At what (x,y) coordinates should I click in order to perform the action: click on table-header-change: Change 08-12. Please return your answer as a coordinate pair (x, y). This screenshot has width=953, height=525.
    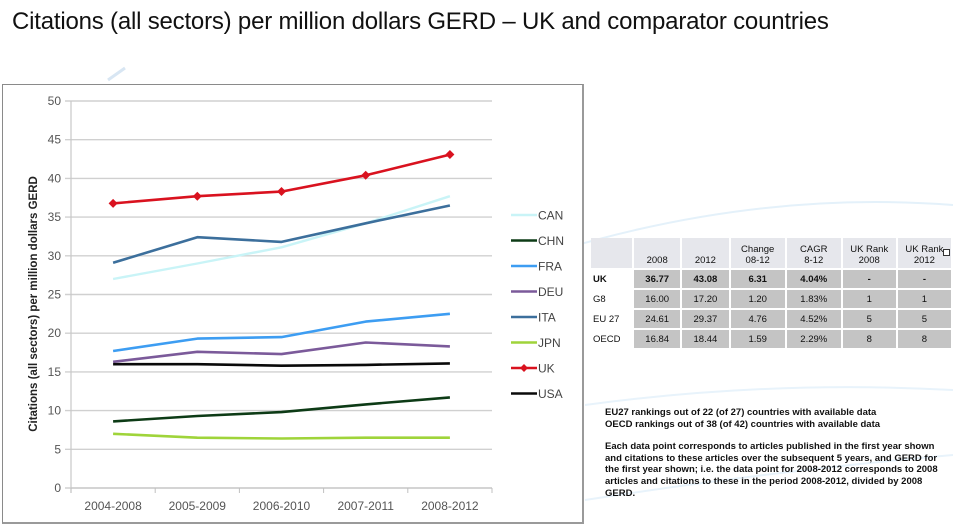
    Looking at the image, I should click on (757, 253).